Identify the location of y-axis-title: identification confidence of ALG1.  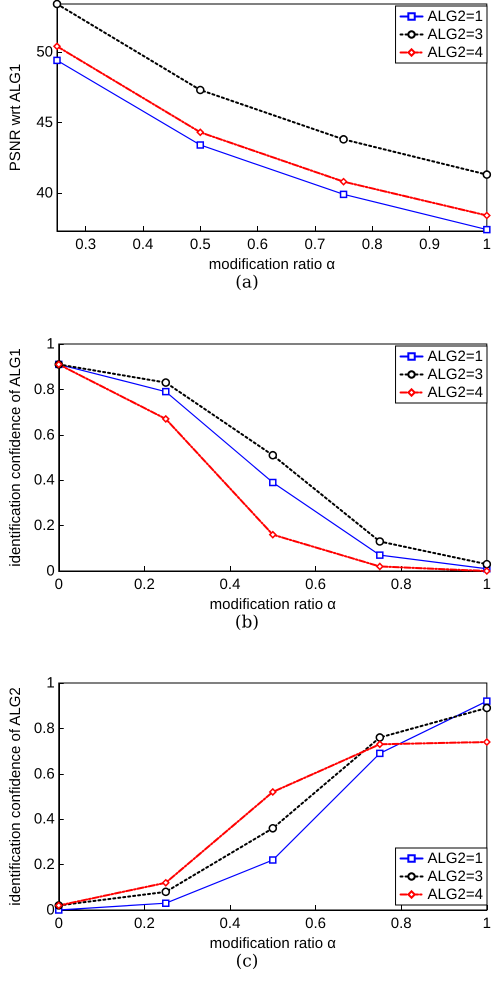
(15, 457).